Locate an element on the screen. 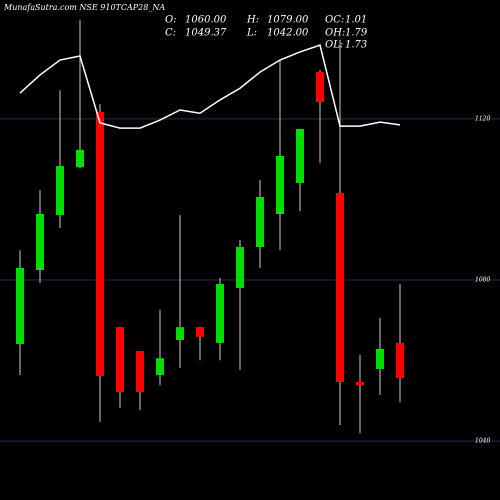 The height and width of the screenshot is (500, 500). y-tick-label: 1120 is located at coordinates (482, 118).